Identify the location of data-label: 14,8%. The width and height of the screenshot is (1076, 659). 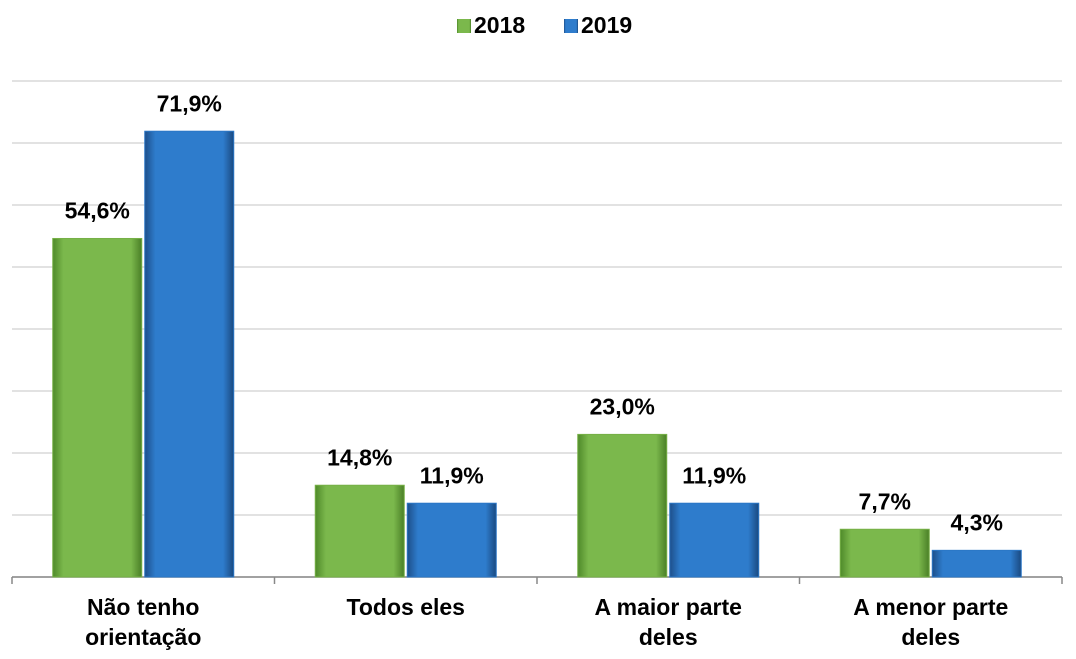
(359, 457).